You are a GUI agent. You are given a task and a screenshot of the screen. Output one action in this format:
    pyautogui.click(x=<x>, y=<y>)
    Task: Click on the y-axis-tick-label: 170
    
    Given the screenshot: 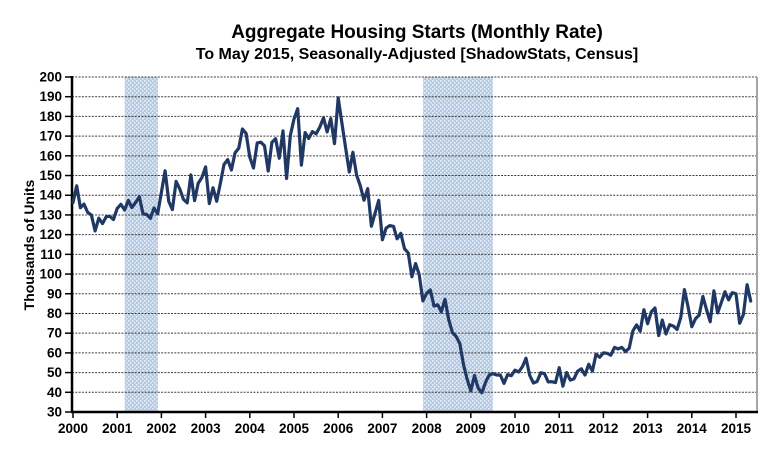 What is the action you would take?
    pyautogui.click(x=50, y=136)
    